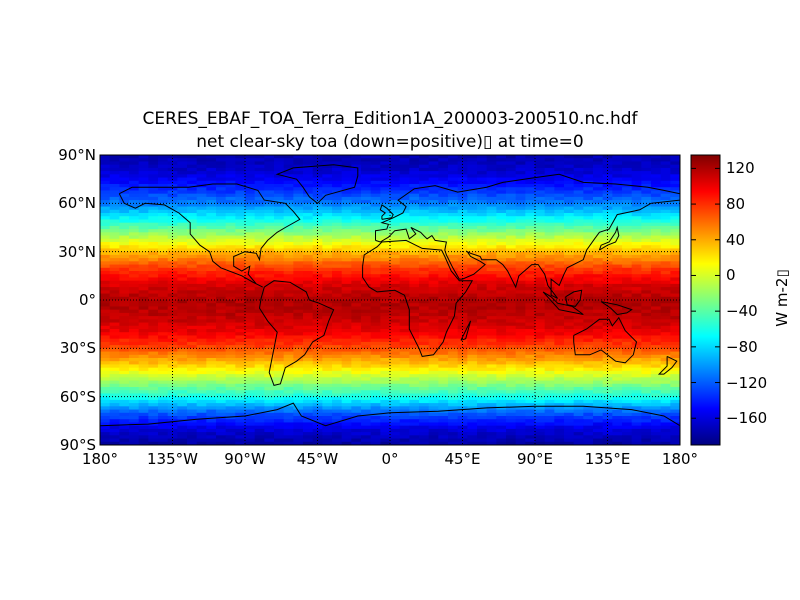 The width and height of the screenshot is (800, 600). I want to click on colorbar-tick-label: −80, so click(742, 346).